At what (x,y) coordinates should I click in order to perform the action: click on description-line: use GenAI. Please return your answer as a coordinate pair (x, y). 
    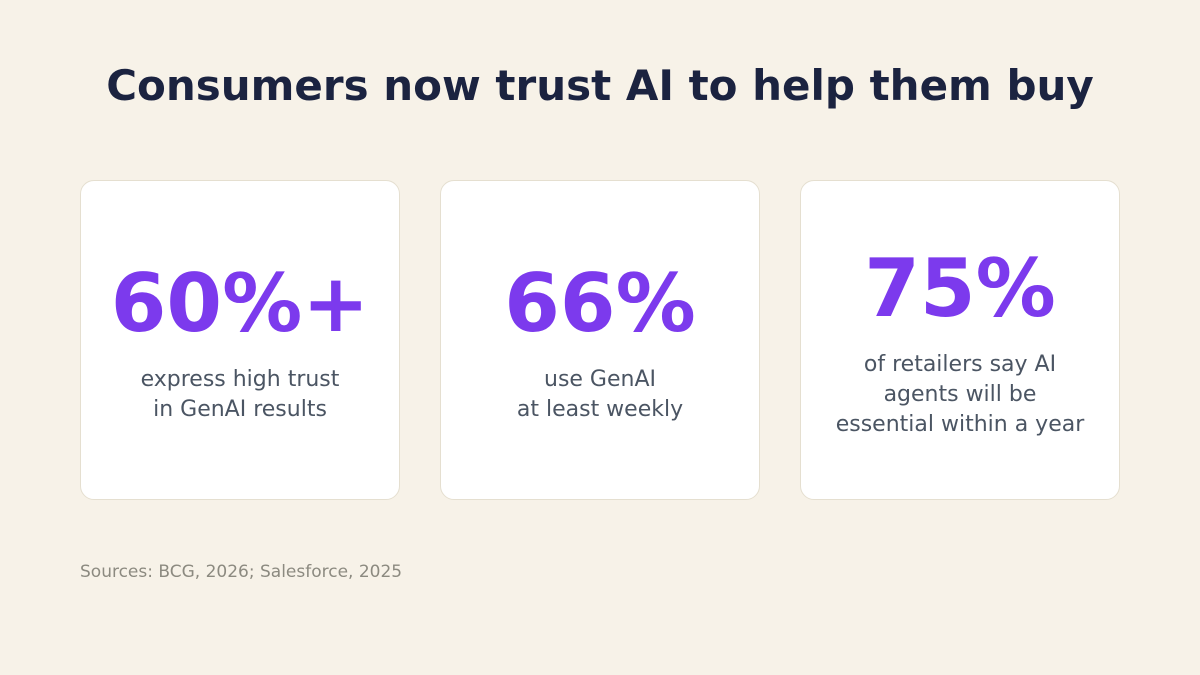
    Looking at the image, I should click on (600, 379).